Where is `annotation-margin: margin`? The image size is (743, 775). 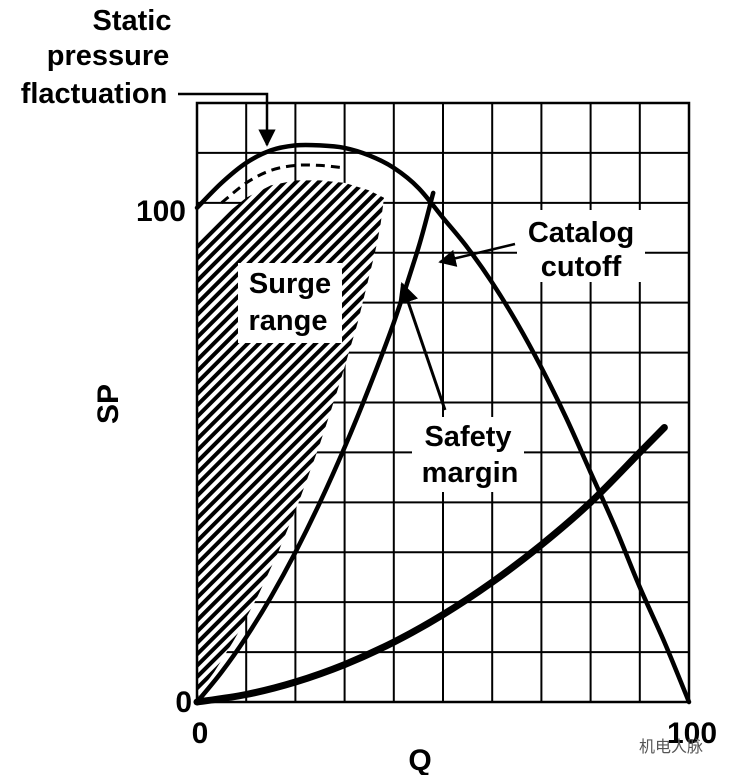 annotation-margin: margin is located at coordinates (470, 473).